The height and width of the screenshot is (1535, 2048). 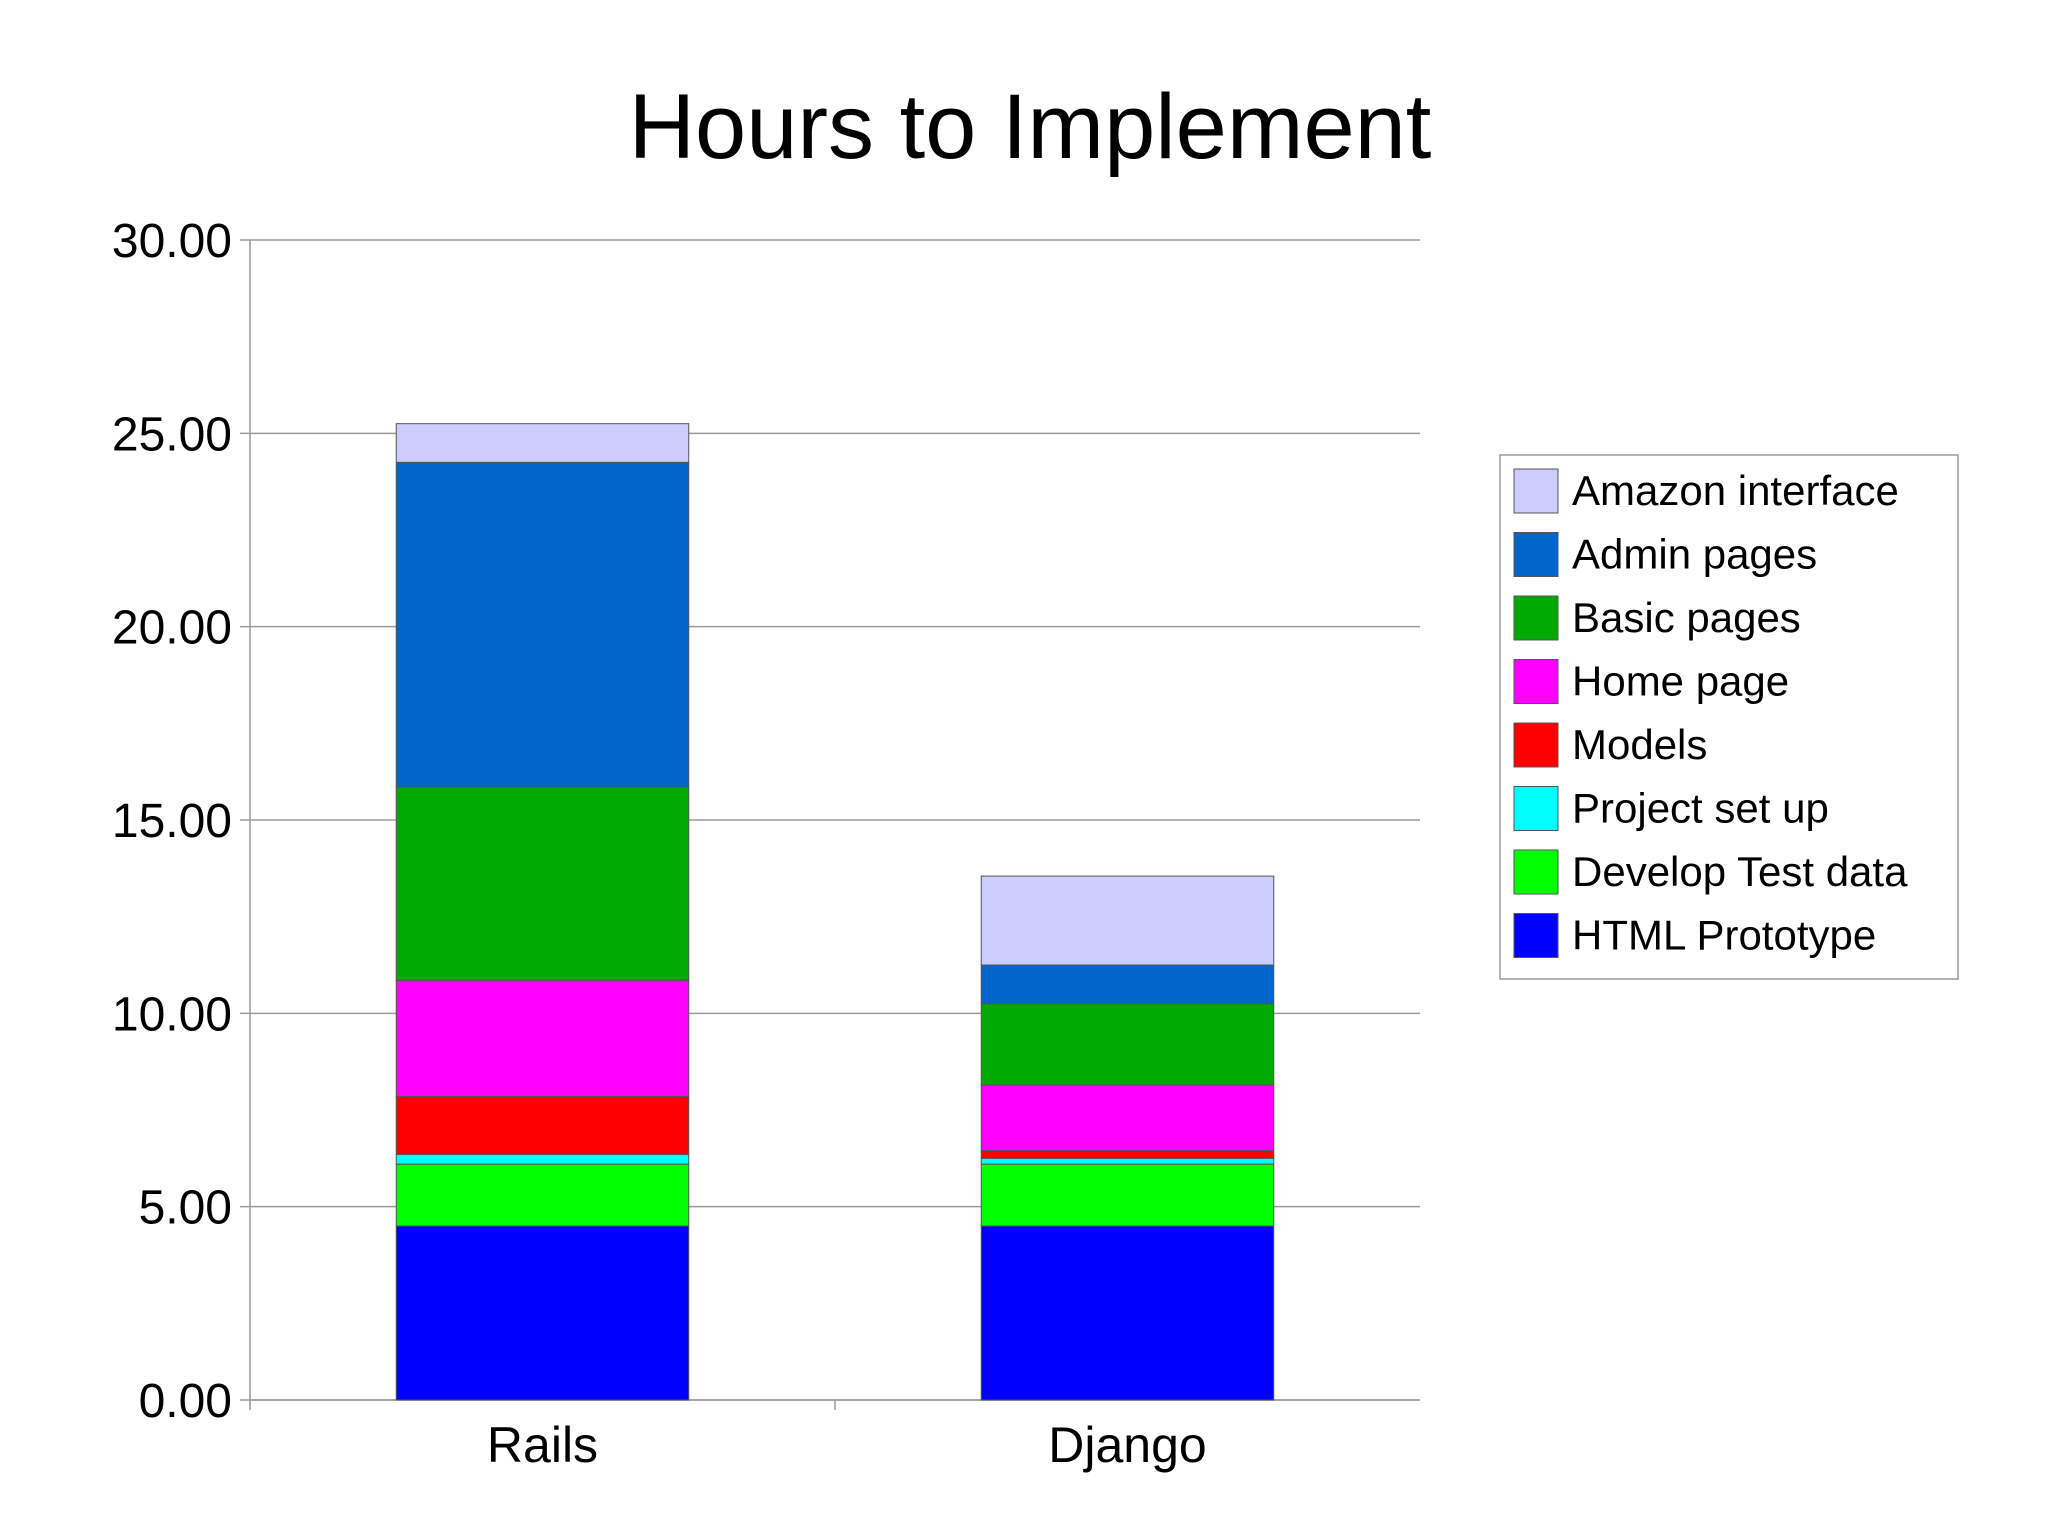 I want to click on bar-segment-rails-admin-pages, so click(x=542, y=624).